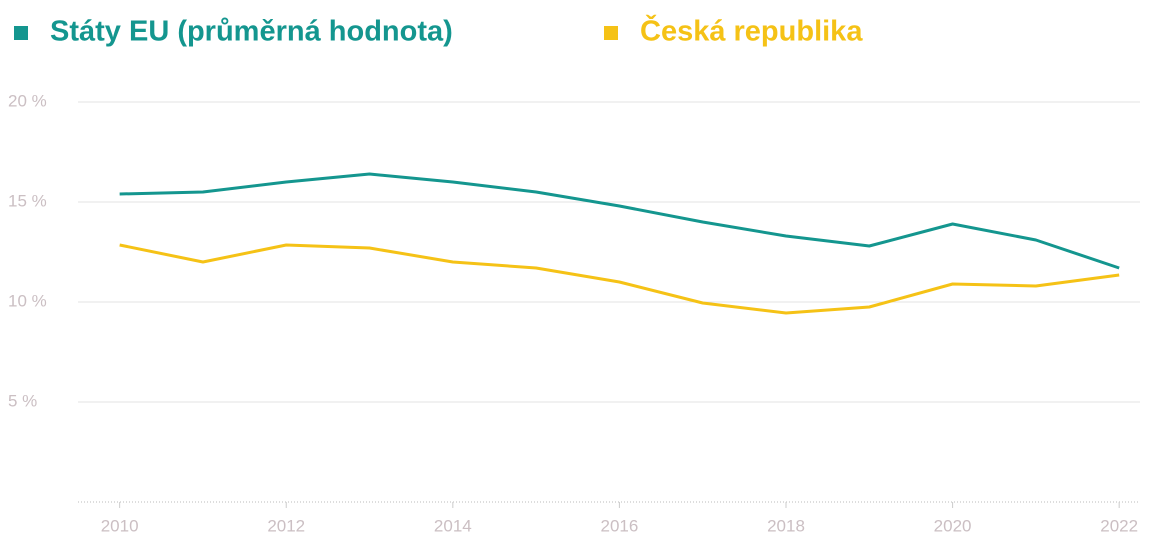 This screenshot has height=536, width=1151. What do you see at coordinates (751, 31) in the screenshot?
I see `legend-label: Česká republika` at bounding box center [751, 31].